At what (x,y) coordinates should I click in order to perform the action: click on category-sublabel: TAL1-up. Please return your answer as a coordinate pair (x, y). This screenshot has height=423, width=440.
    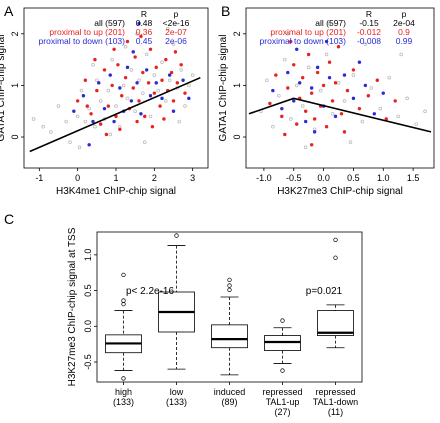
    Looking at the image, I should click on (283, 402).